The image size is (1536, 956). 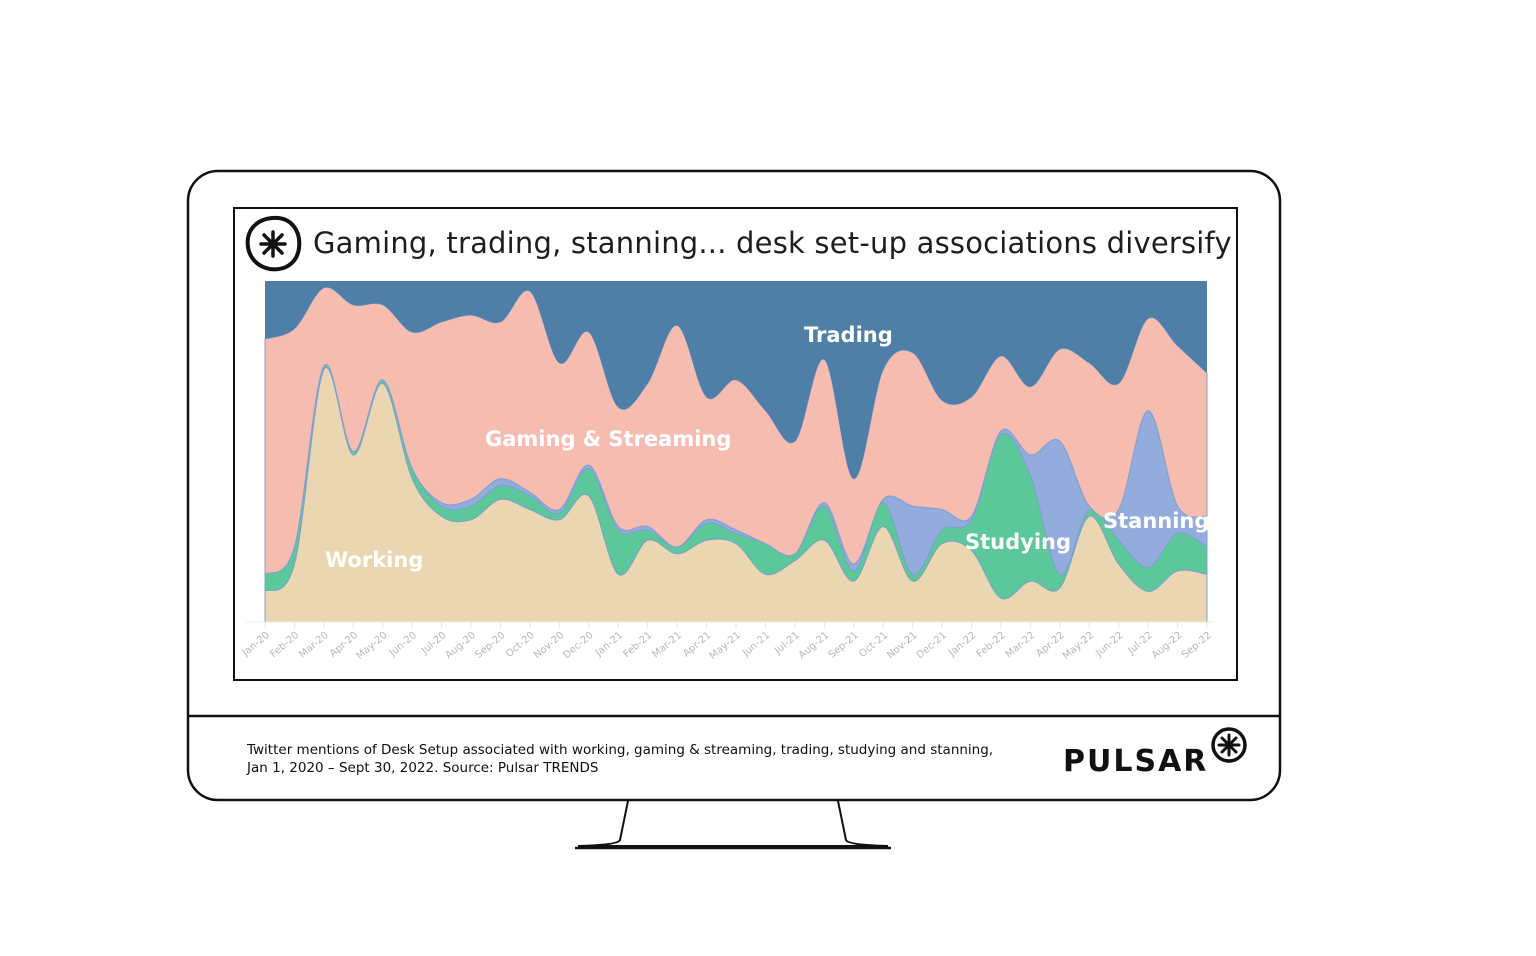 I want to click on series-label-studying: Studying, so click(x=1018, y=542).